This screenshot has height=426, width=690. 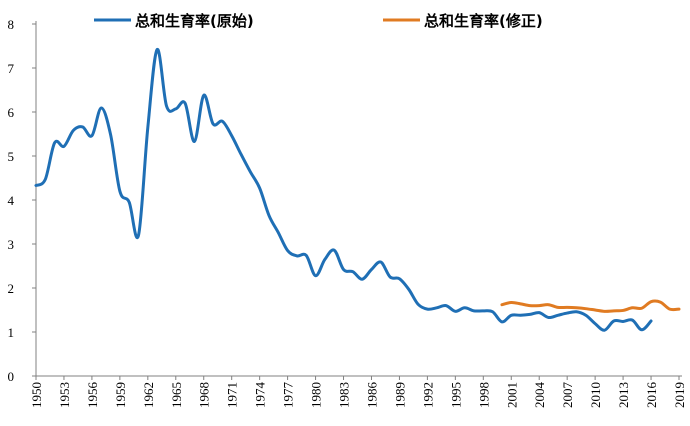 What do you see at coordinates (399, 395) in the screenshot?
I see `x-tick-label: 1989` at bounding box center [399, 395].